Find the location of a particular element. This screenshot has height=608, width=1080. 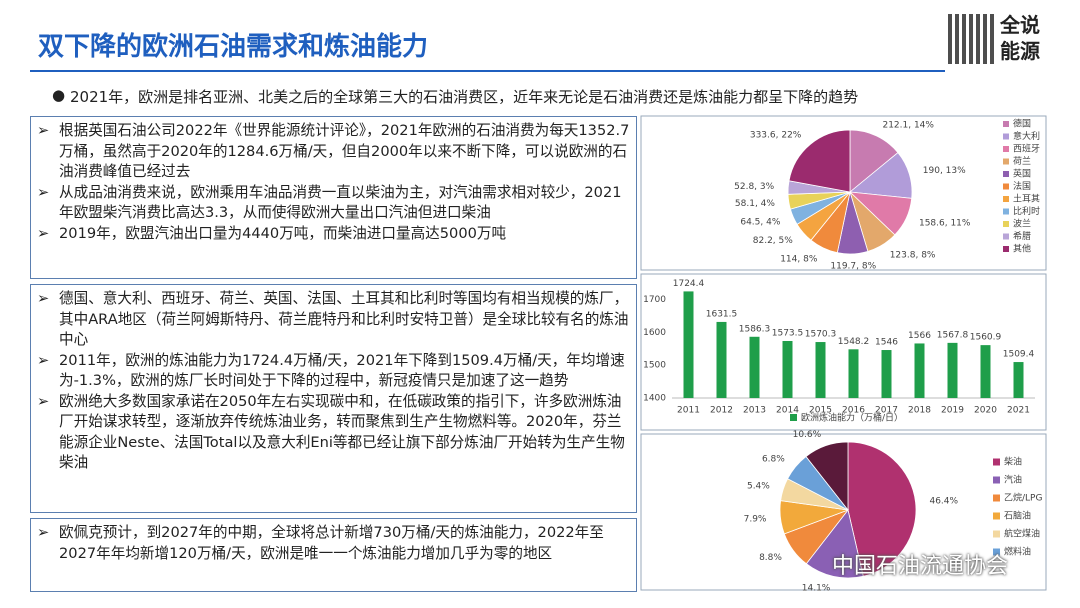

legend-label: 西班牙 is located at coordinates (1026, 149).